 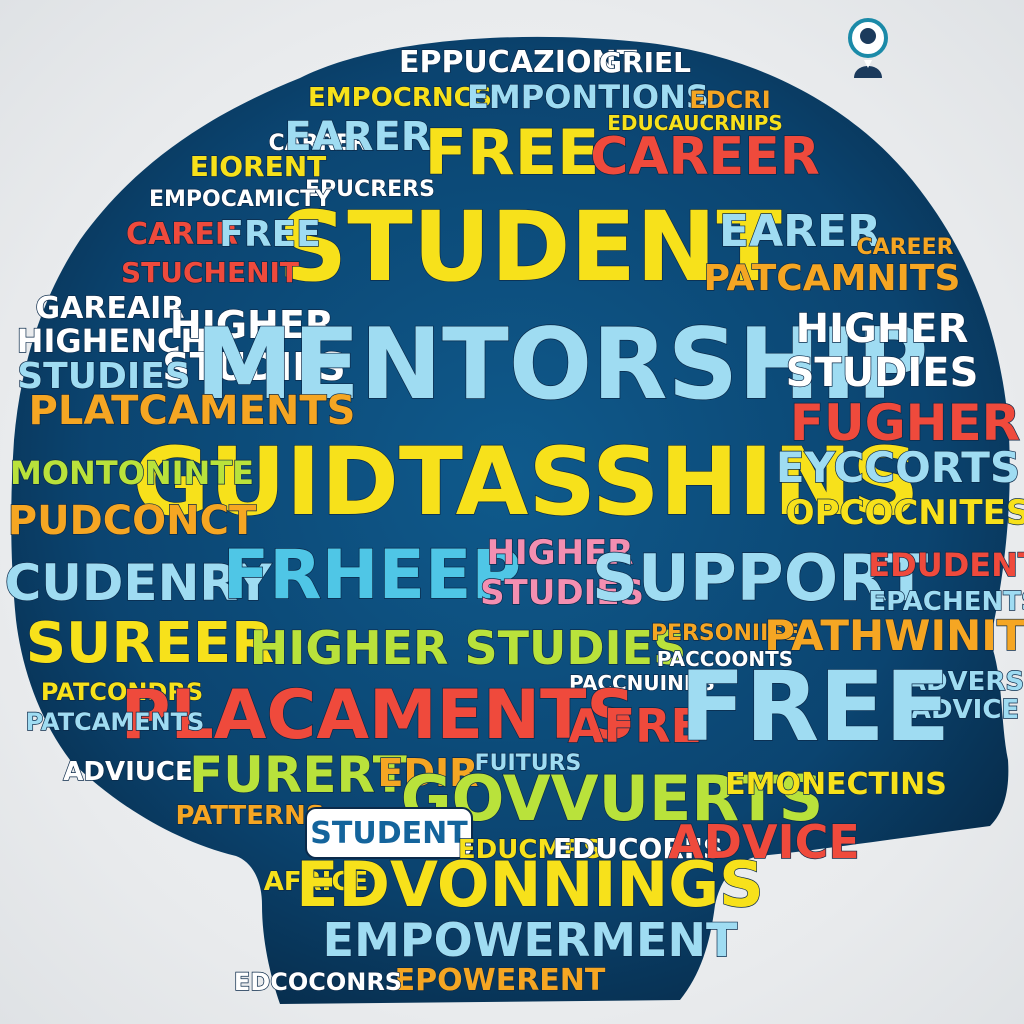 I want to click on word-highench: HIGHENCH, so click(x=112, y=341).